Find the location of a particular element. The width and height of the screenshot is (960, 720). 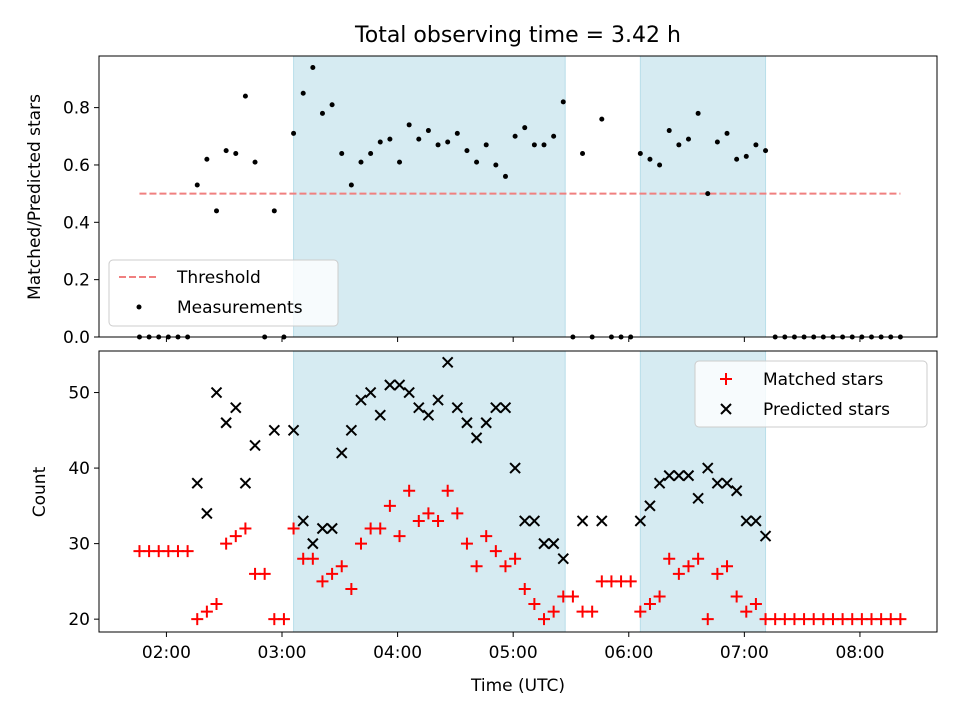

shaded-interval is located at coordinates (703, 196).